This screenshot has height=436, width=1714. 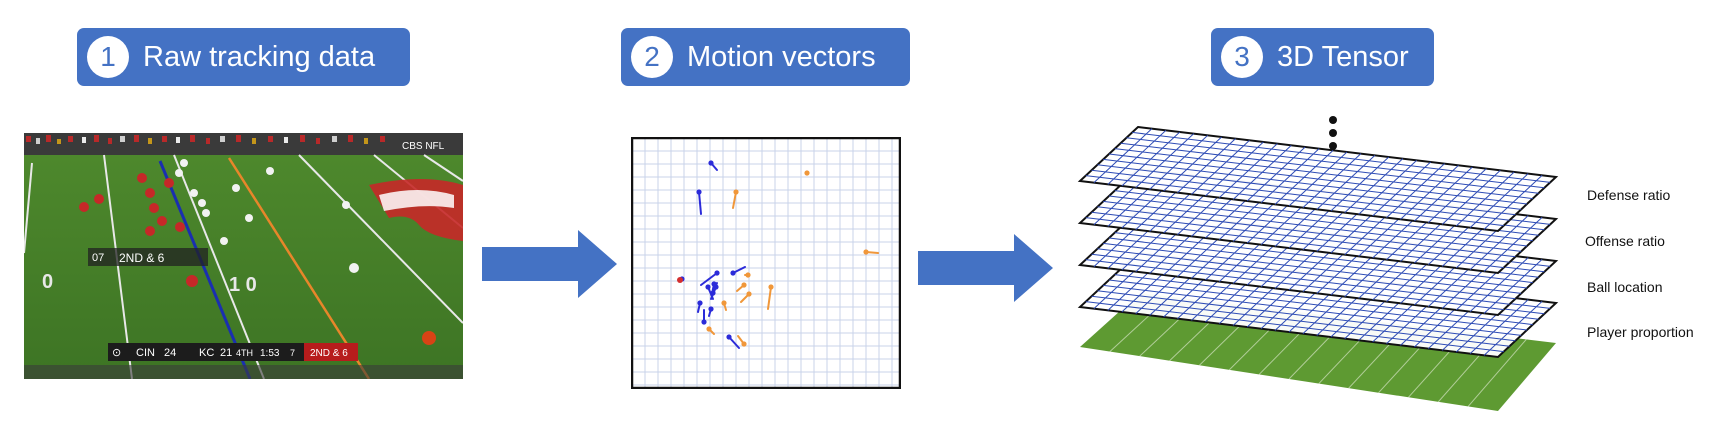 I want to click on step-2-badge: 2 Motion vectors, so click(x=765, y=57).